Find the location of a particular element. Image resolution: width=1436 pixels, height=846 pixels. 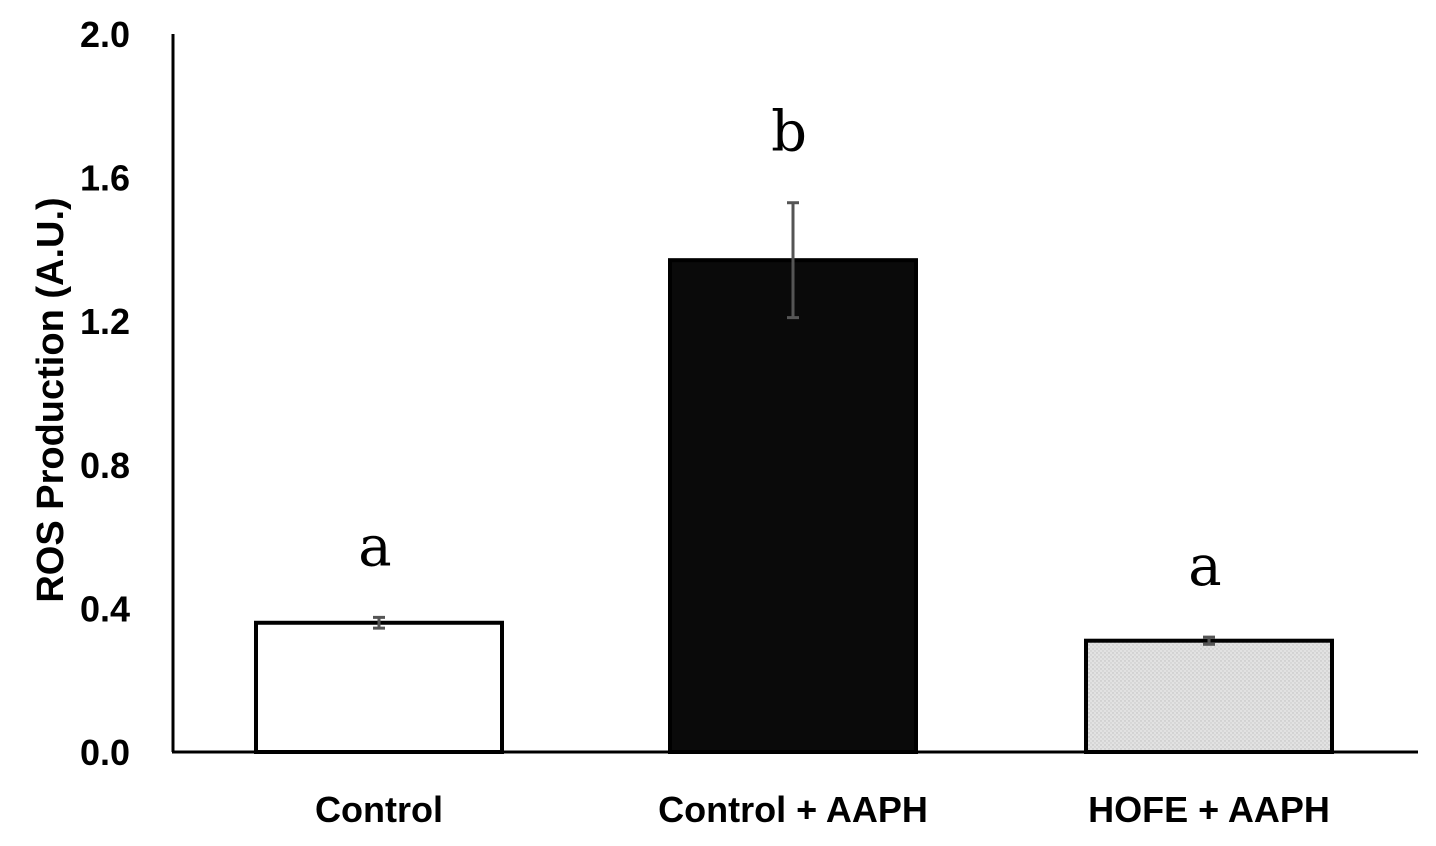

y-tick-labels: 0.0 0.4 0.8 1.2 1.6 2.0 is located at coordinates (105, 393).